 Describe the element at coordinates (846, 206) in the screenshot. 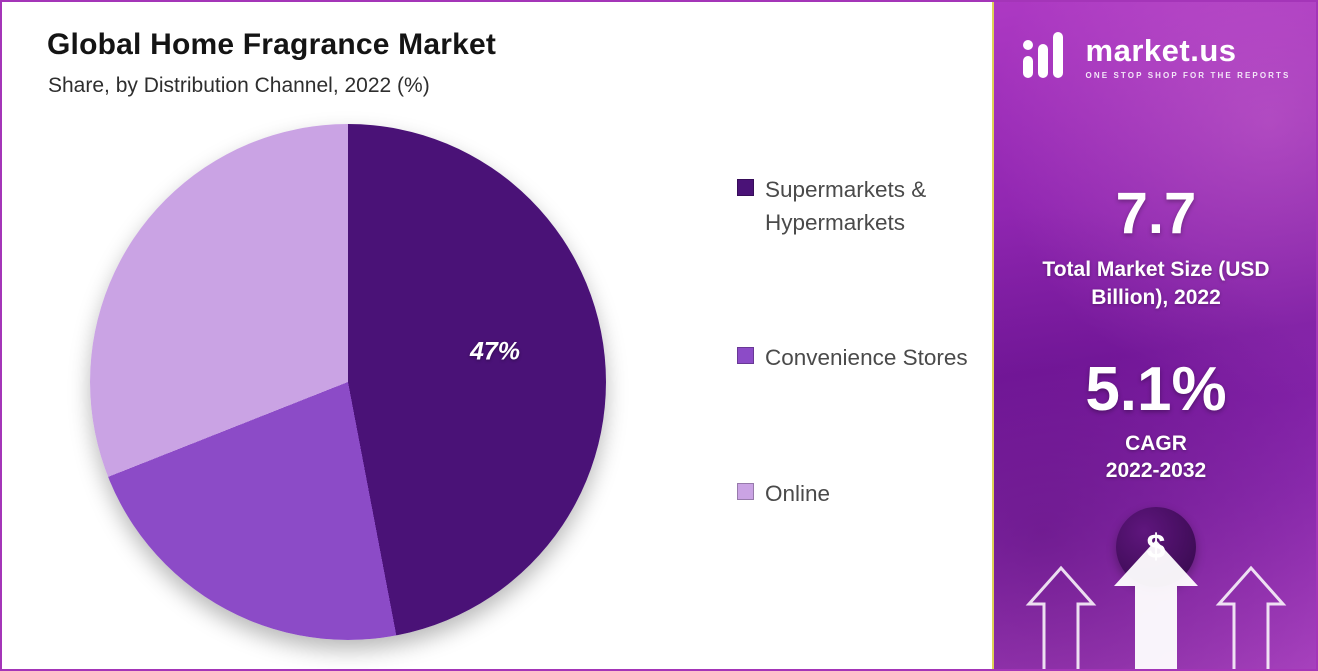

I see `legend-label: Supermarkets & Hypermarkets` at that location.